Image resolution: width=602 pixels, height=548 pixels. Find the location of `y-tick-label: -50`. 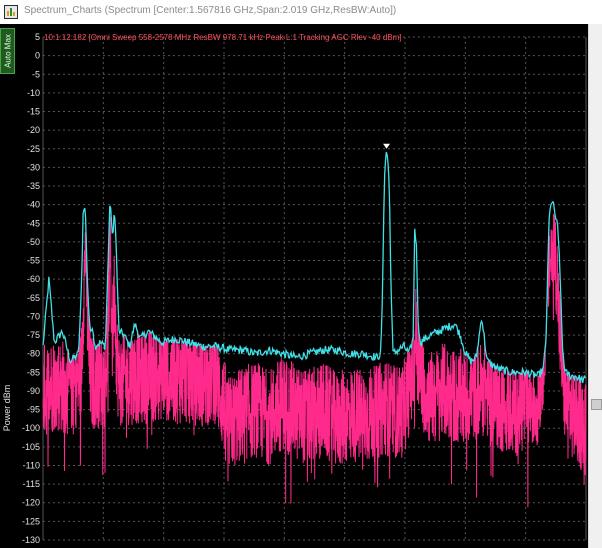

y-tick-label: -50 is located at coordinates (33, 242).